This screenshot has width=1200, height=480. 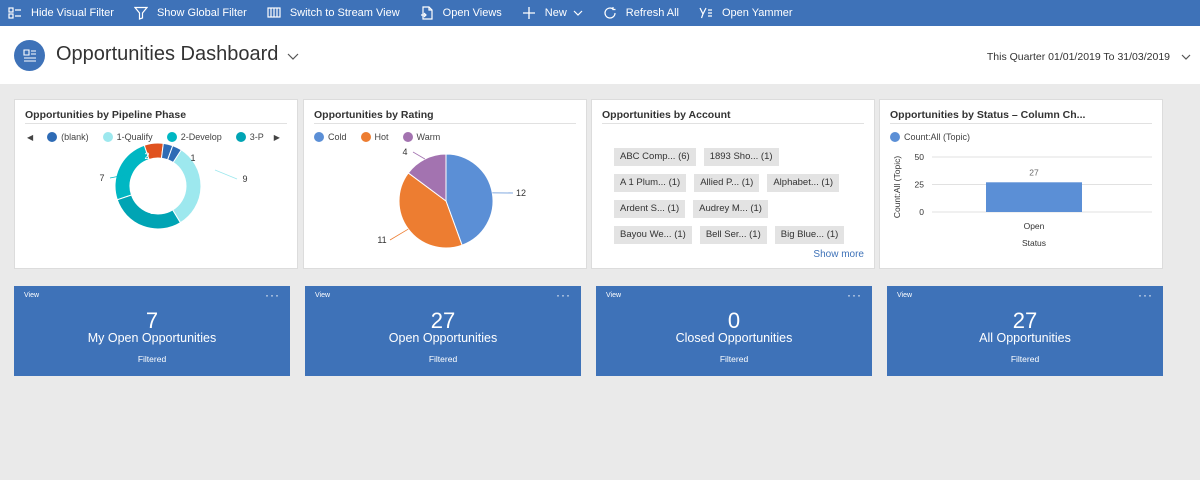 What do you see at coordinates (192, 158) in the screenshot?
I see `donut-data-label: 1` at bounding box center [192, 158].